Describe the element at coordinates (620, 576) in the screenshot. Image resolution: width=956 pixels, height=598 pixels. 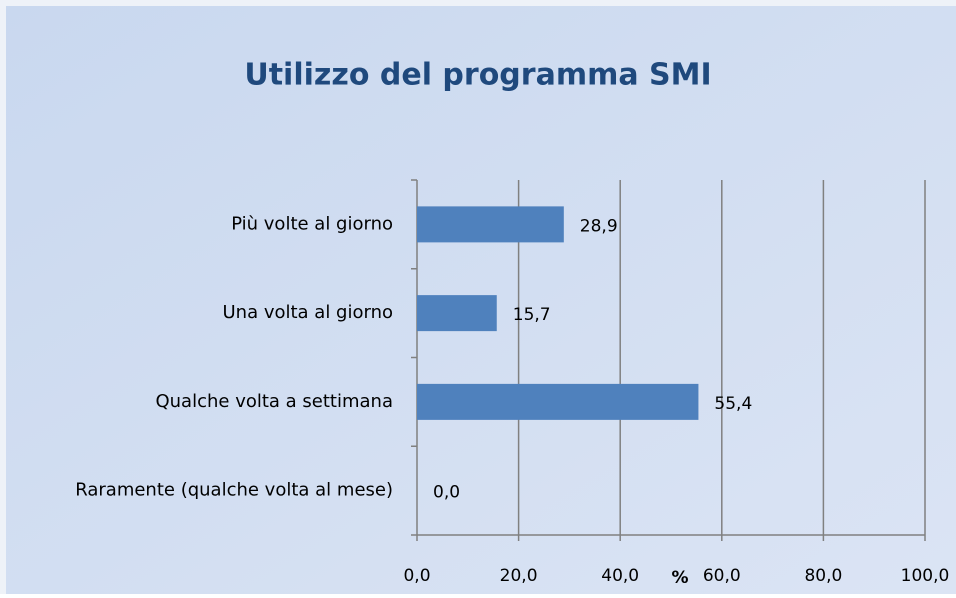
I see `x-tick-label: 40,0` at that location.